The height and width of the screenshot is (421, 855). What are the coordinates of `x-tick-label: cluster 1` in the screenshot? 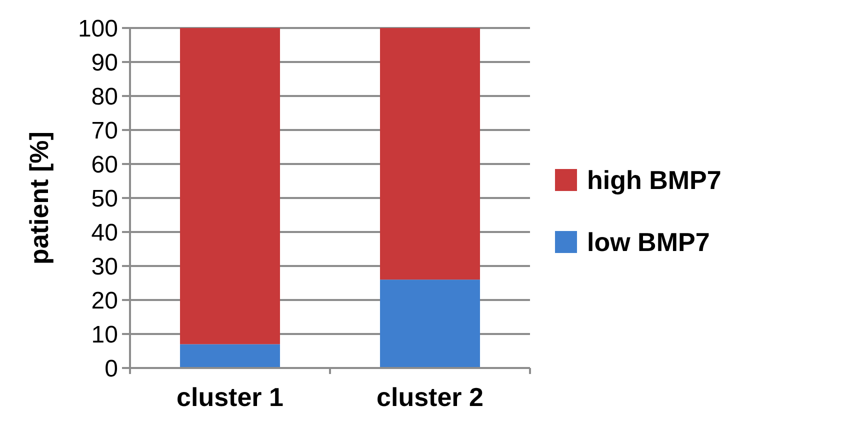 It's located at (230, 397).